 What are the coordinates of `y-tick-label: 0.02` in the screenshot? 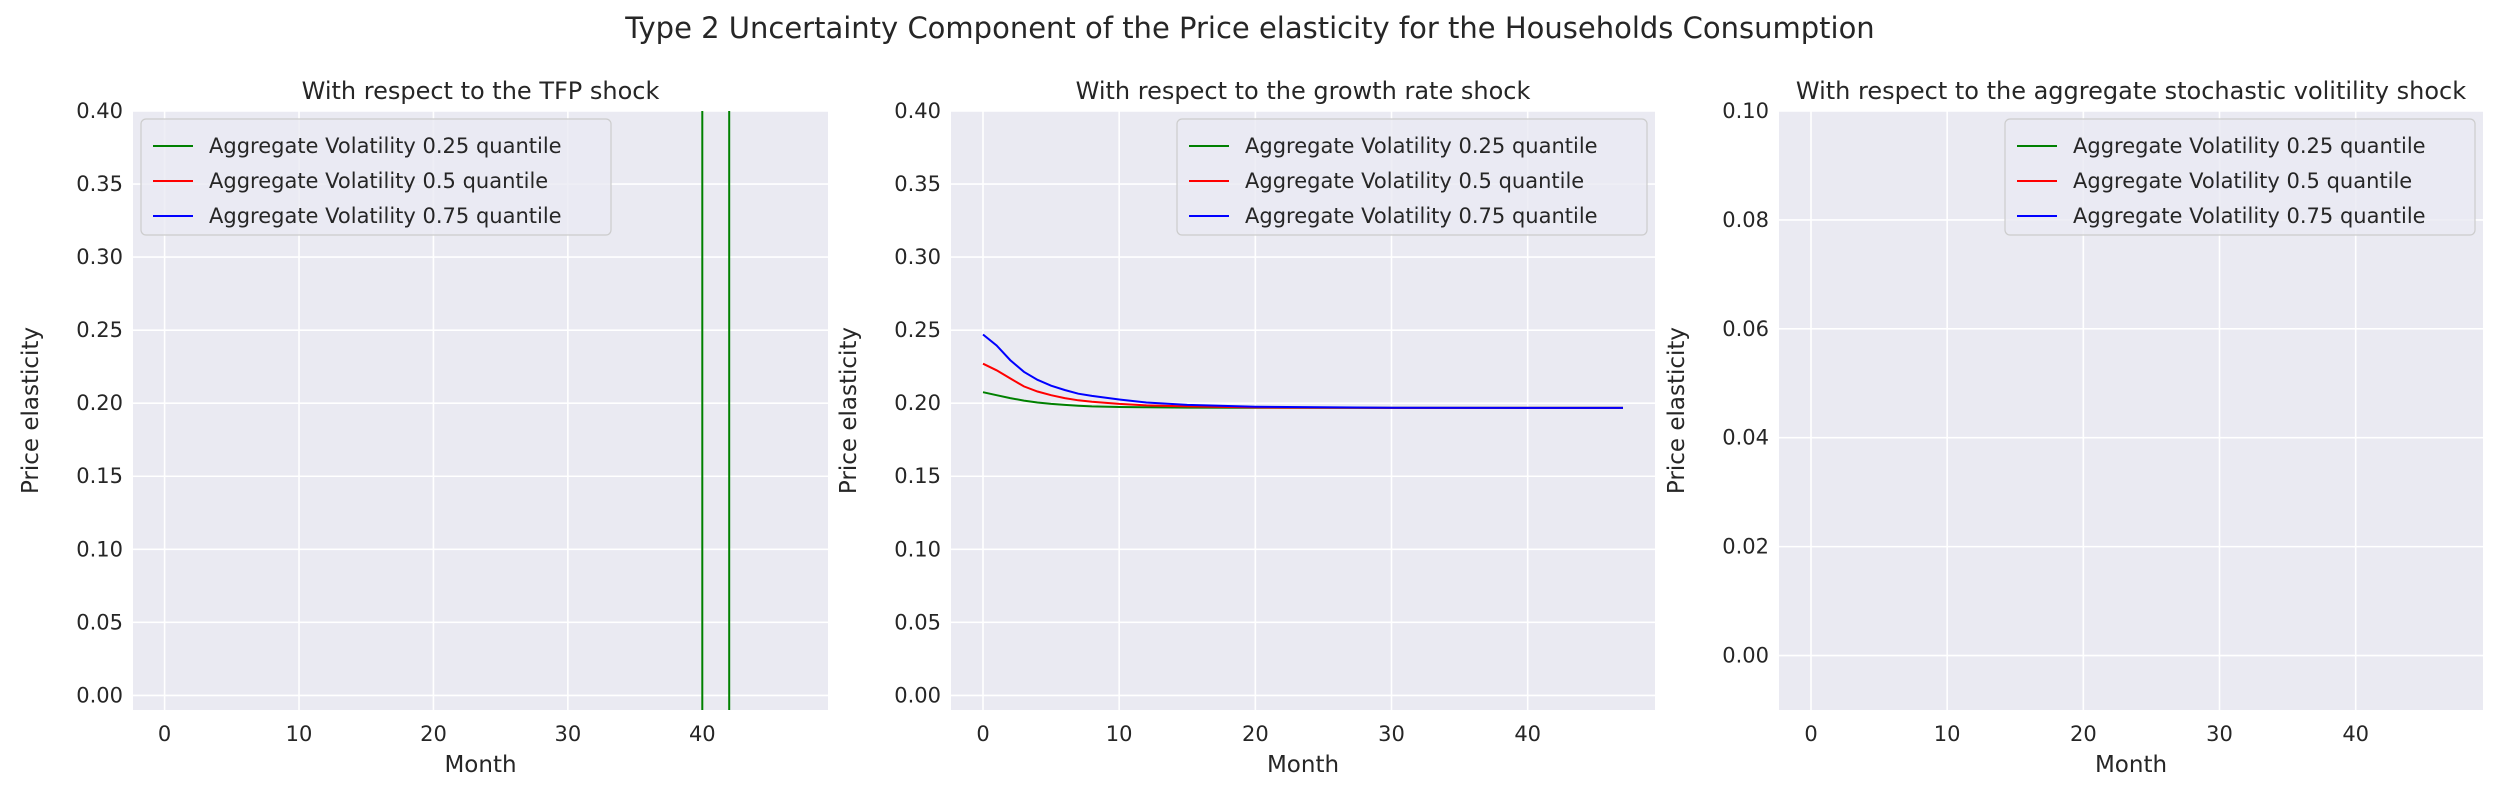 It's located at (1745, 547).